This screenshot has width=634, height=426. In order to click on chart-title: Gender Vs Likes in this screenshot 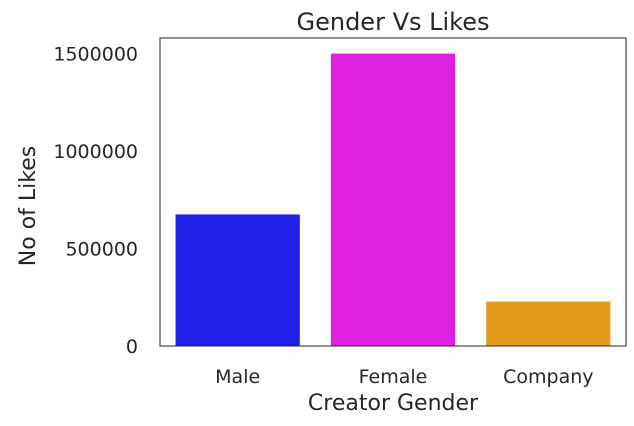, I will do `click(393, 22)`.